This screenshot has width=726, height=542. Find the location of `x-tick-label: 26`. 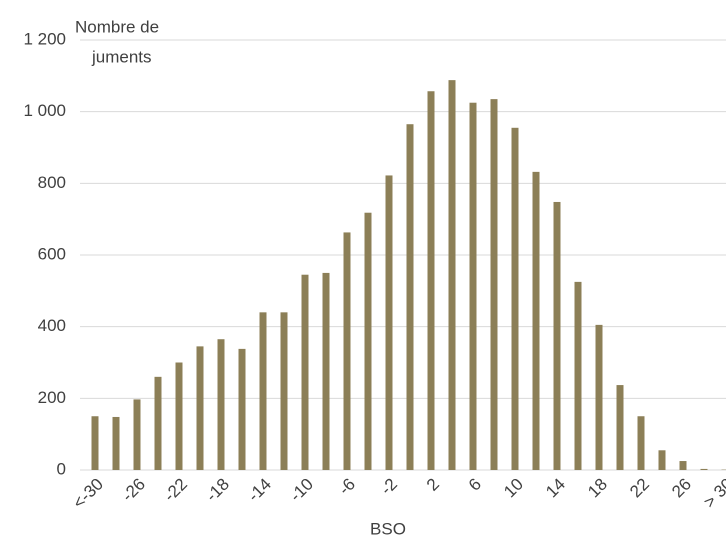

x-tick-label: 26 is located at coordinates (681, 488).